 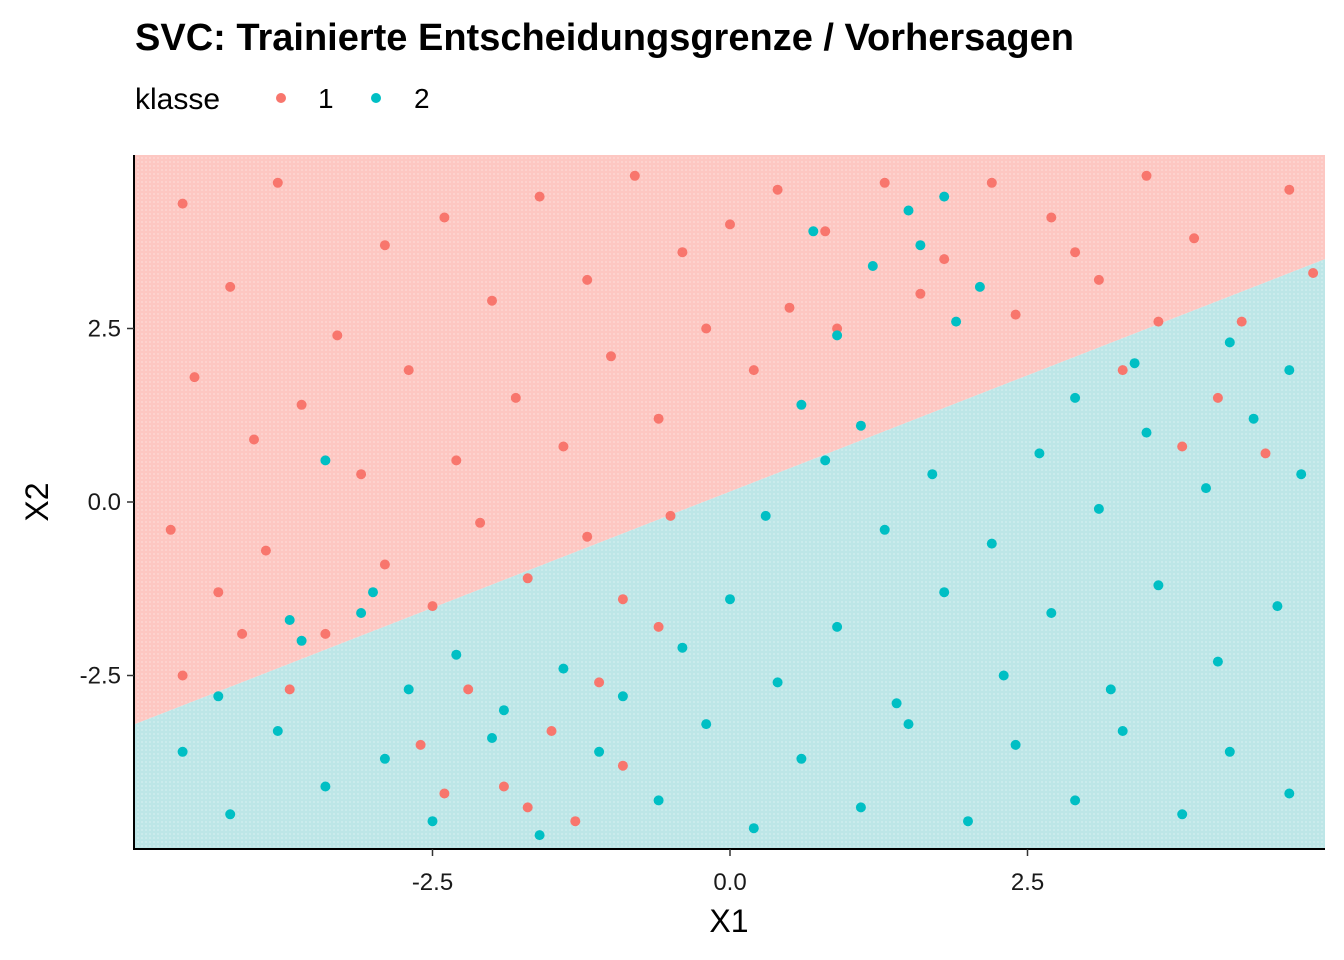 I want to click on legend: klasse 1 2, so click(x=282, y=99).